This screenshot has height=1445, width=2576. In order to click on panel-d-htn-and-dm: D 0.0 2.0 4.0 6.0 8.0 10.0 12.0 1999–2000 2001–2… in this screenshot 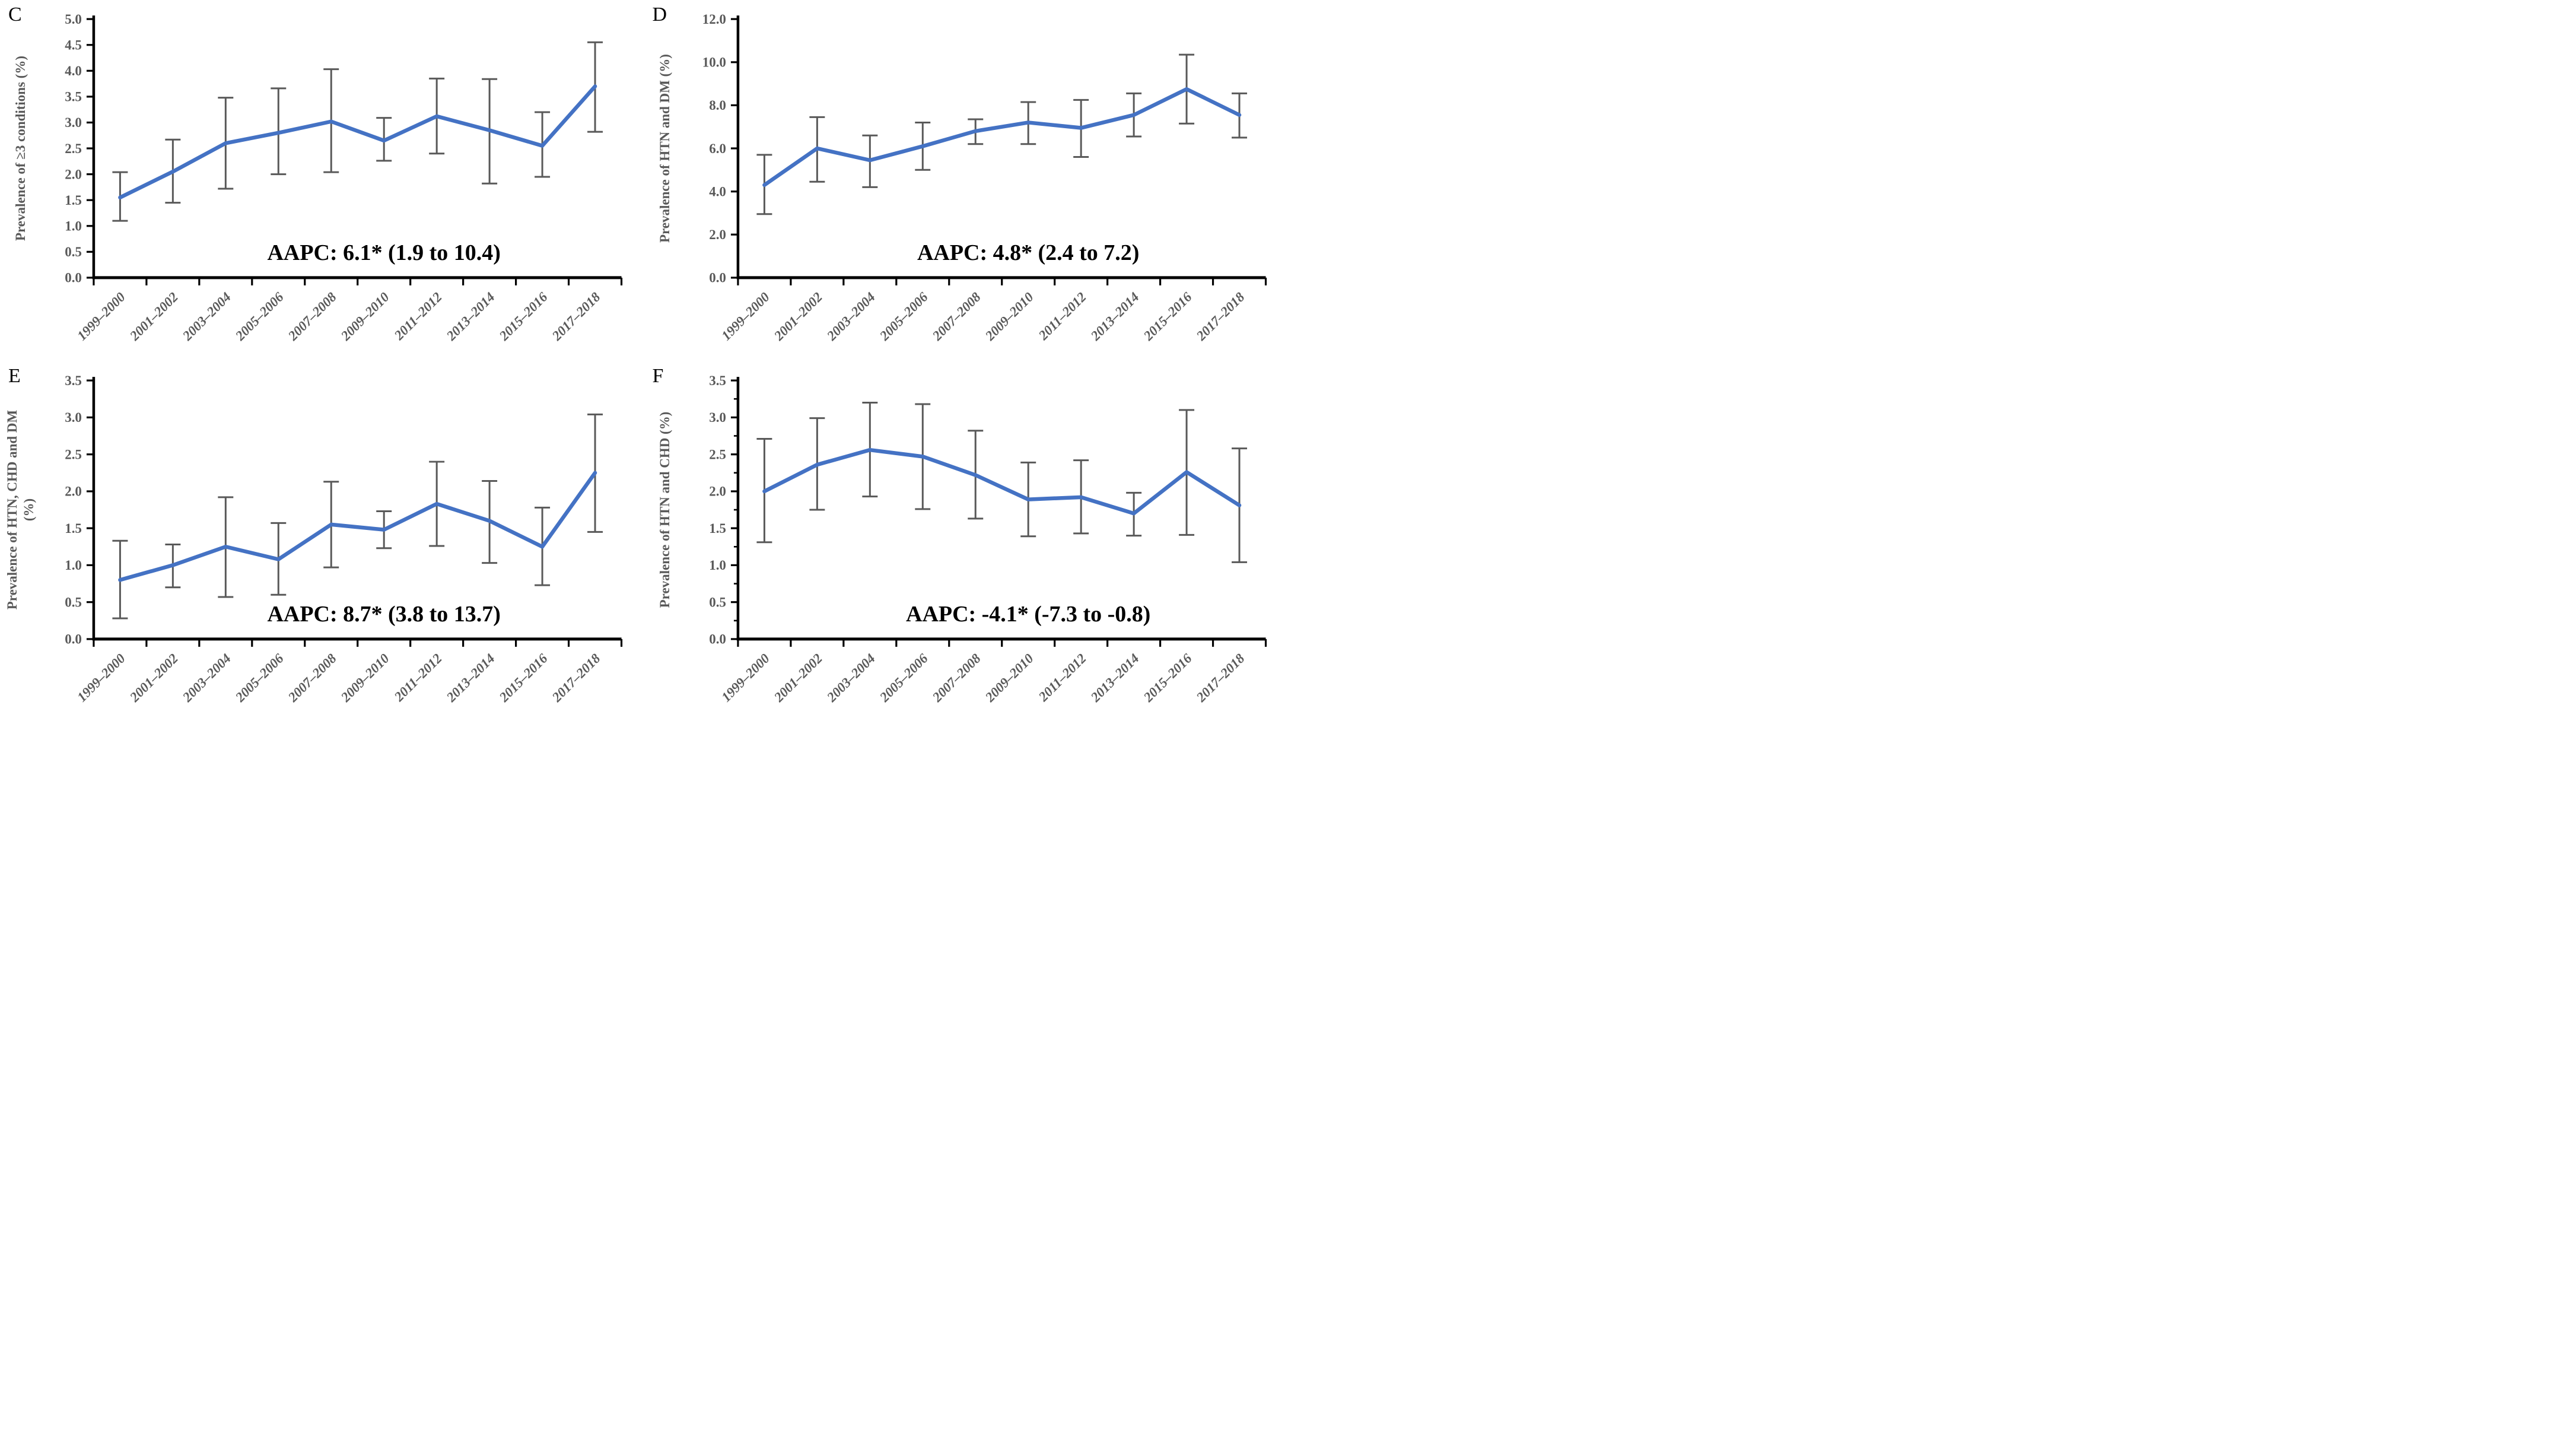, I will do `click(966, 180)`.